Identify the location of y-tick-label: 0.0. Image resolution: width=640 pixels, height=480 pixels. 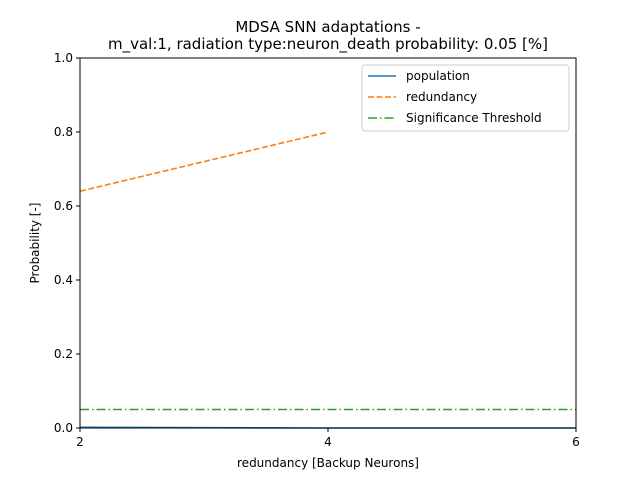
(63, 428).